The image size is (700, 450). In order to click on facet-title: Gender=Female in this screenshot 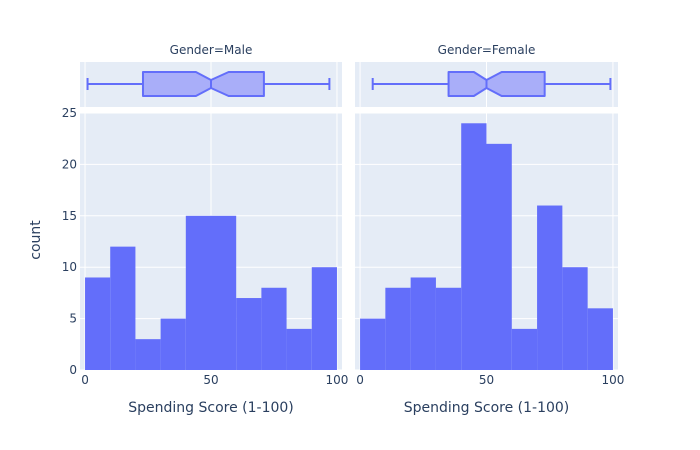, I will do `click(487, 50)`.